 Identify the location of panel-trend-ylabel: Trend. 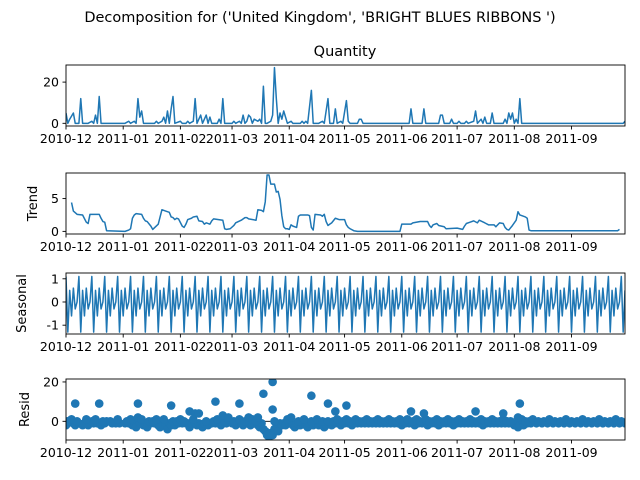
(33, 204).